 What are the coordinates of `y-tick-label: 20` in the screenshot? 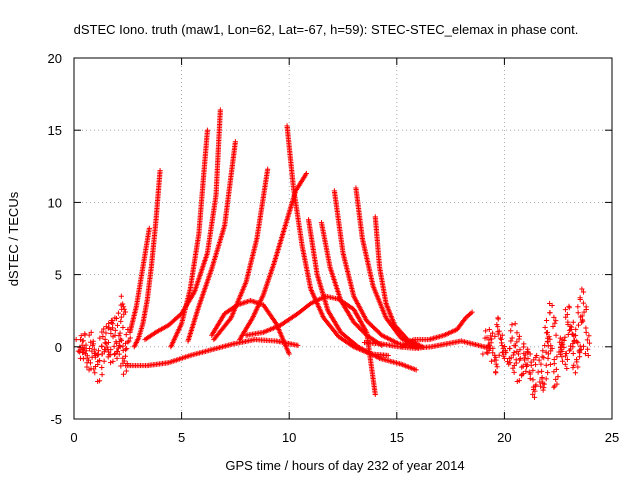 It's located at (55, 58).